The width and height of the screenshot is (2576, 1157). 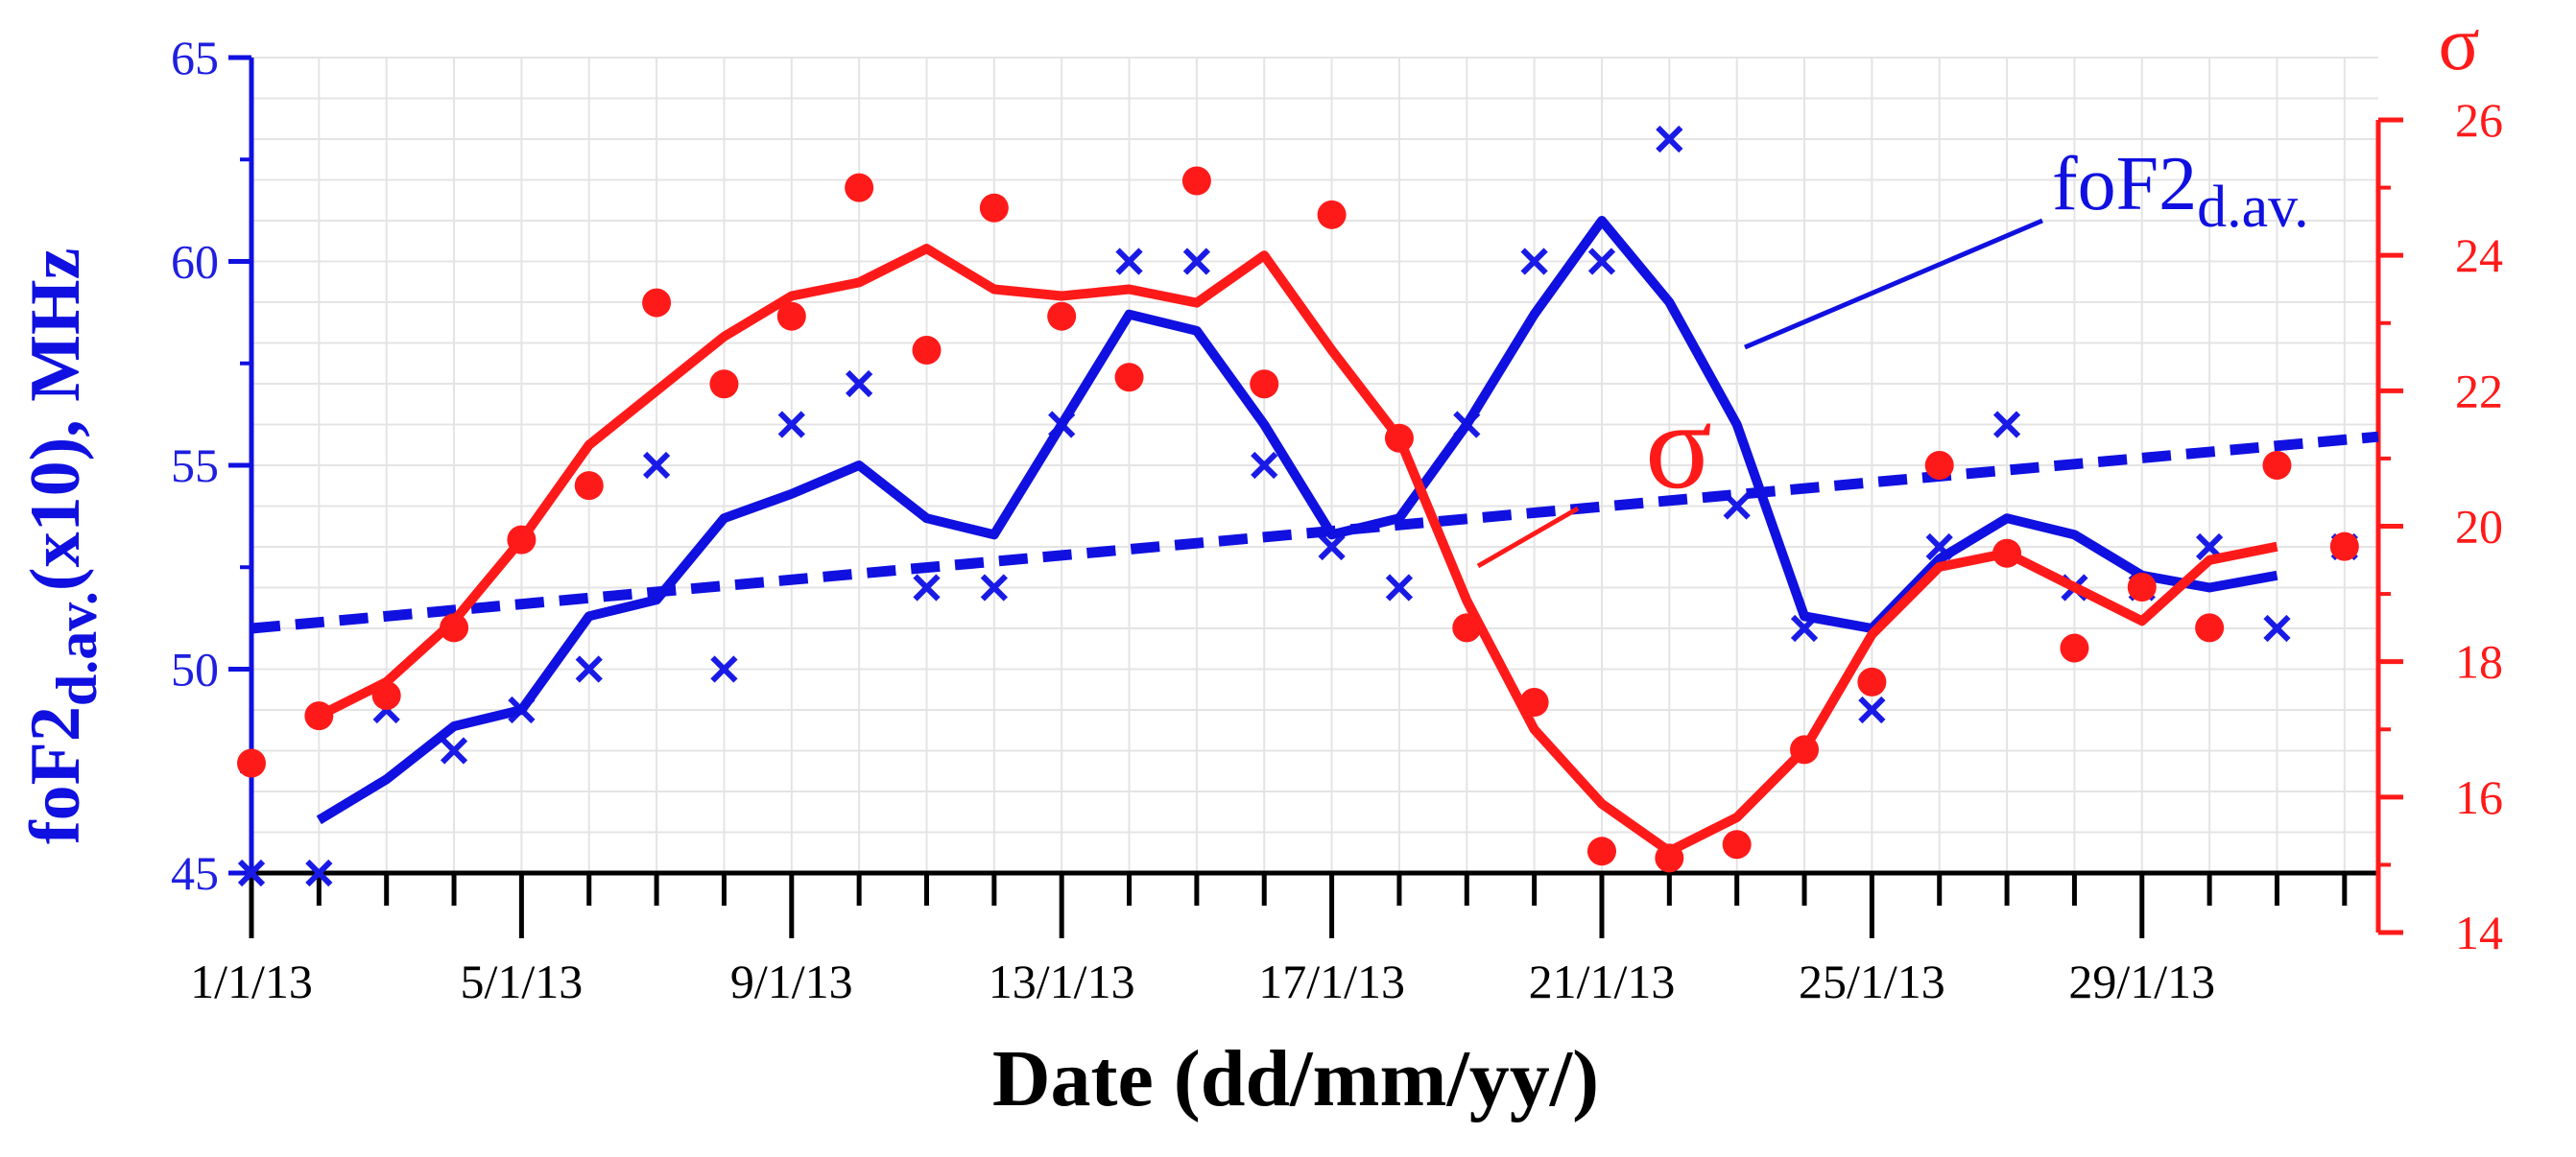 What do you see at coordinates (2479, 255) in the screenshot?
I see `y-axis-right-tick-label: 24` at bounding box center [2479, 255].